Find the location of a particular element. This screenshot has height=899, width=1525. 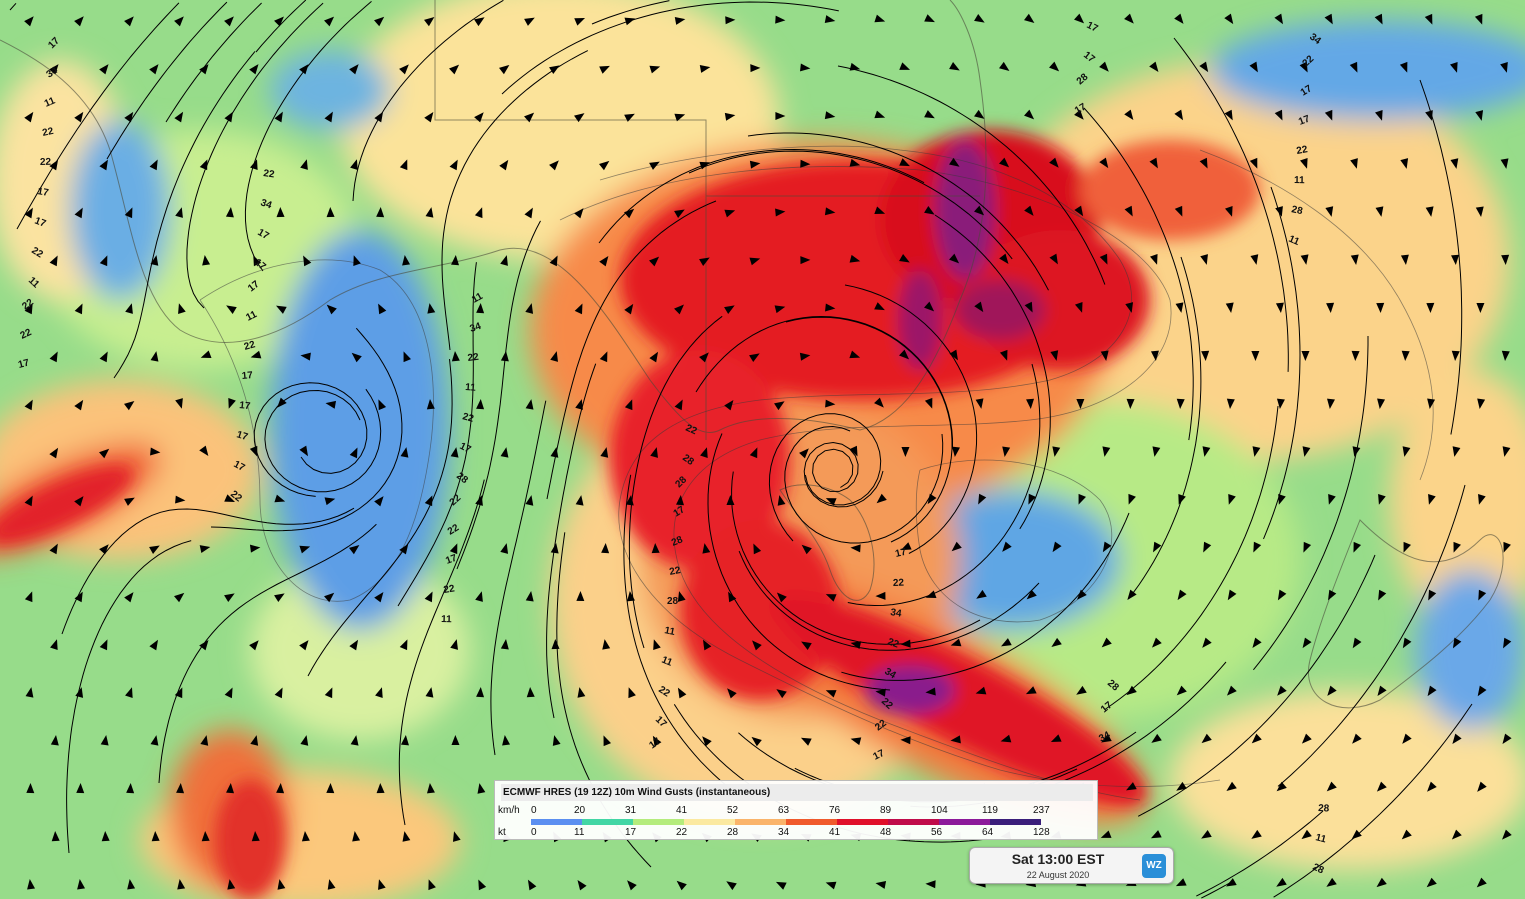

valid-time: Sat 13:00 EST is located at coordinates (1058, 859).